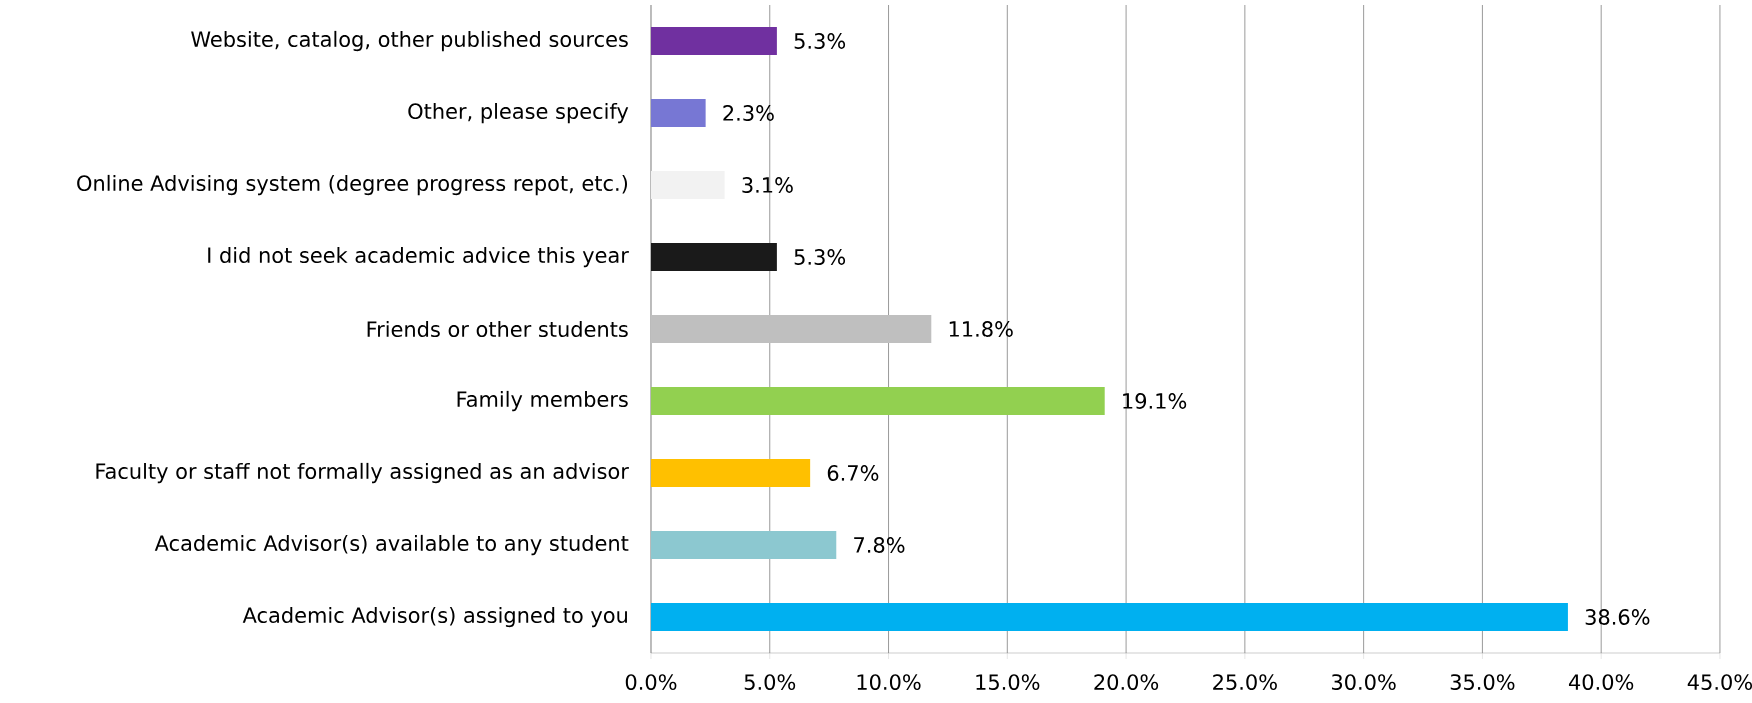 This screenshot has width=1752, height=703. Describe the element at coordinates (352, 185) in the screenshot. I see `y-tick-label: Online Advising system (degree progress repot, etc.)` at that location.